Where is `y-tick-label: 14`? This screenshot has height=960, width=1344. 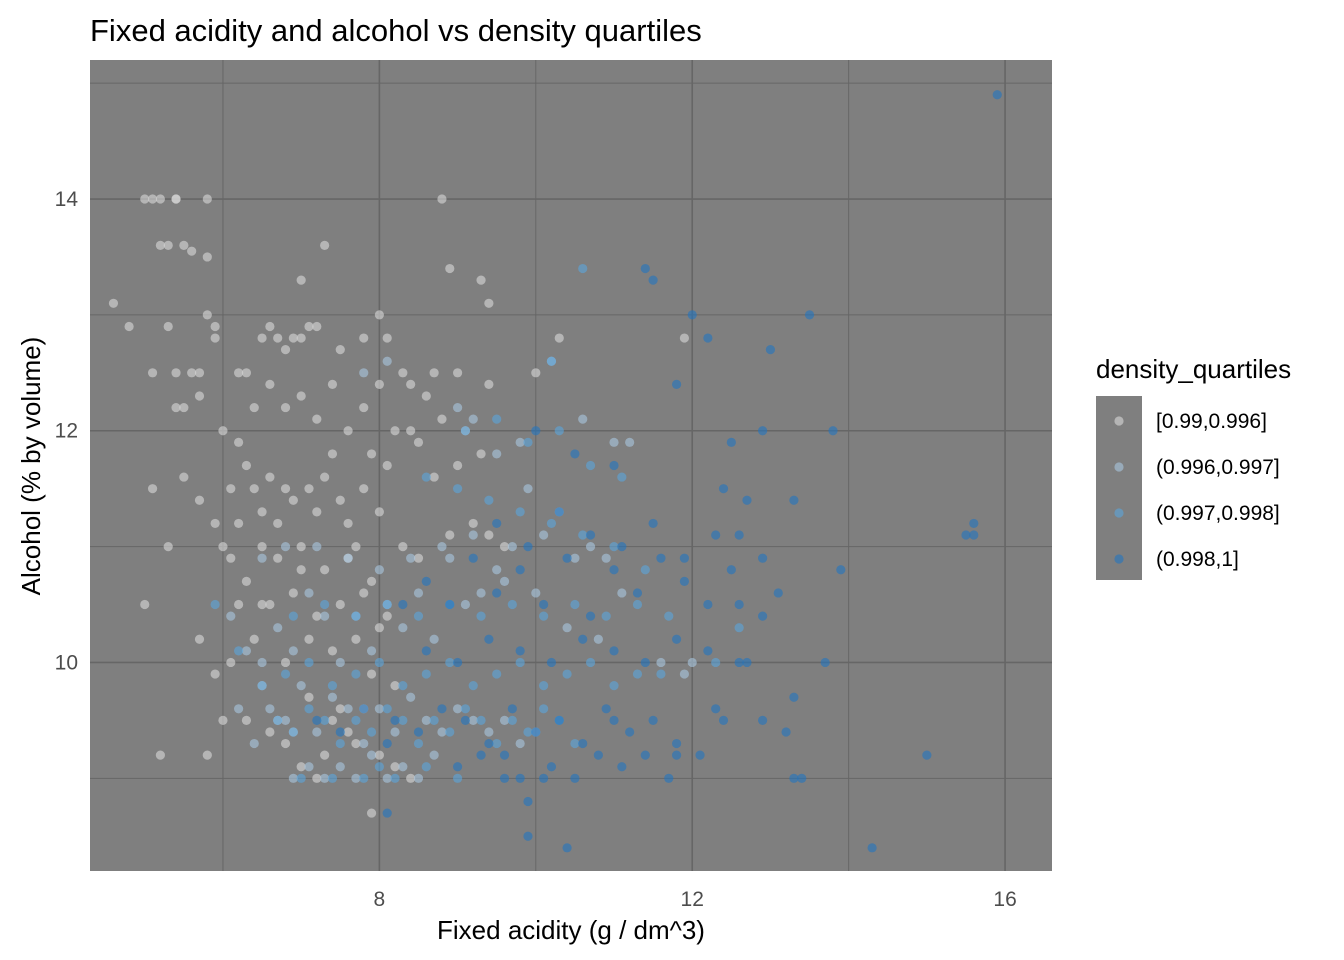 y-tick-label: 14 is located at coordinates (67, 199).